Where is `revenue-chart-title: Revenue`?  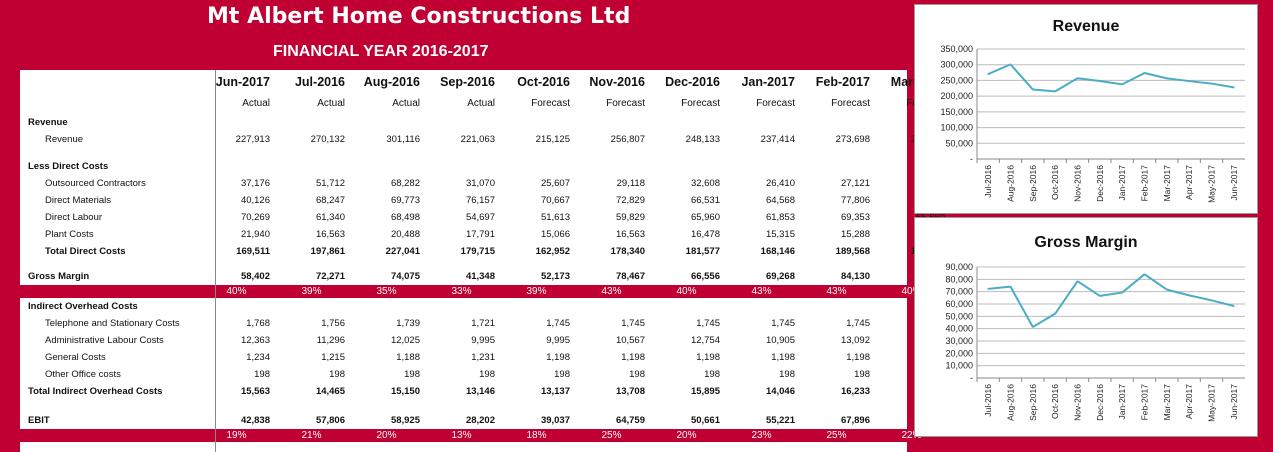
revenue-chart-title: Revenue is located at coordinates (1086, 26).